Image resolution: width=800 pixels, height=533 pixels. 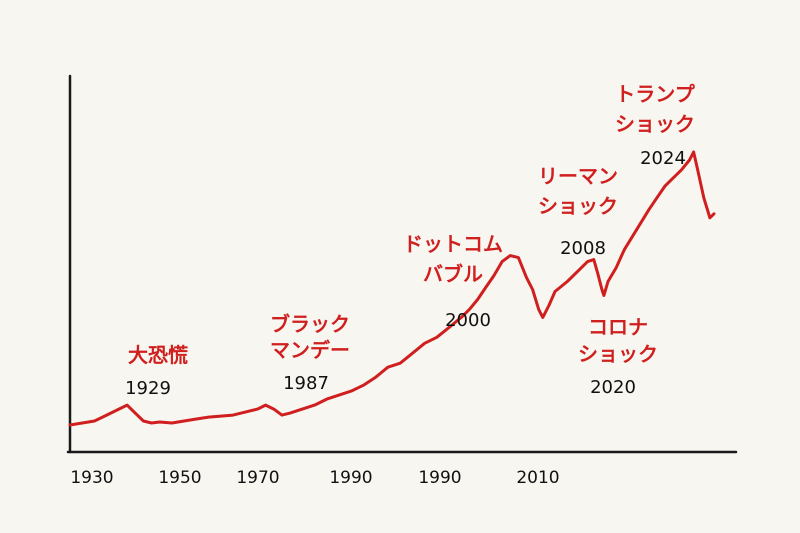 I want to click on event-label: ドットコム, so click(x=453, y=244).